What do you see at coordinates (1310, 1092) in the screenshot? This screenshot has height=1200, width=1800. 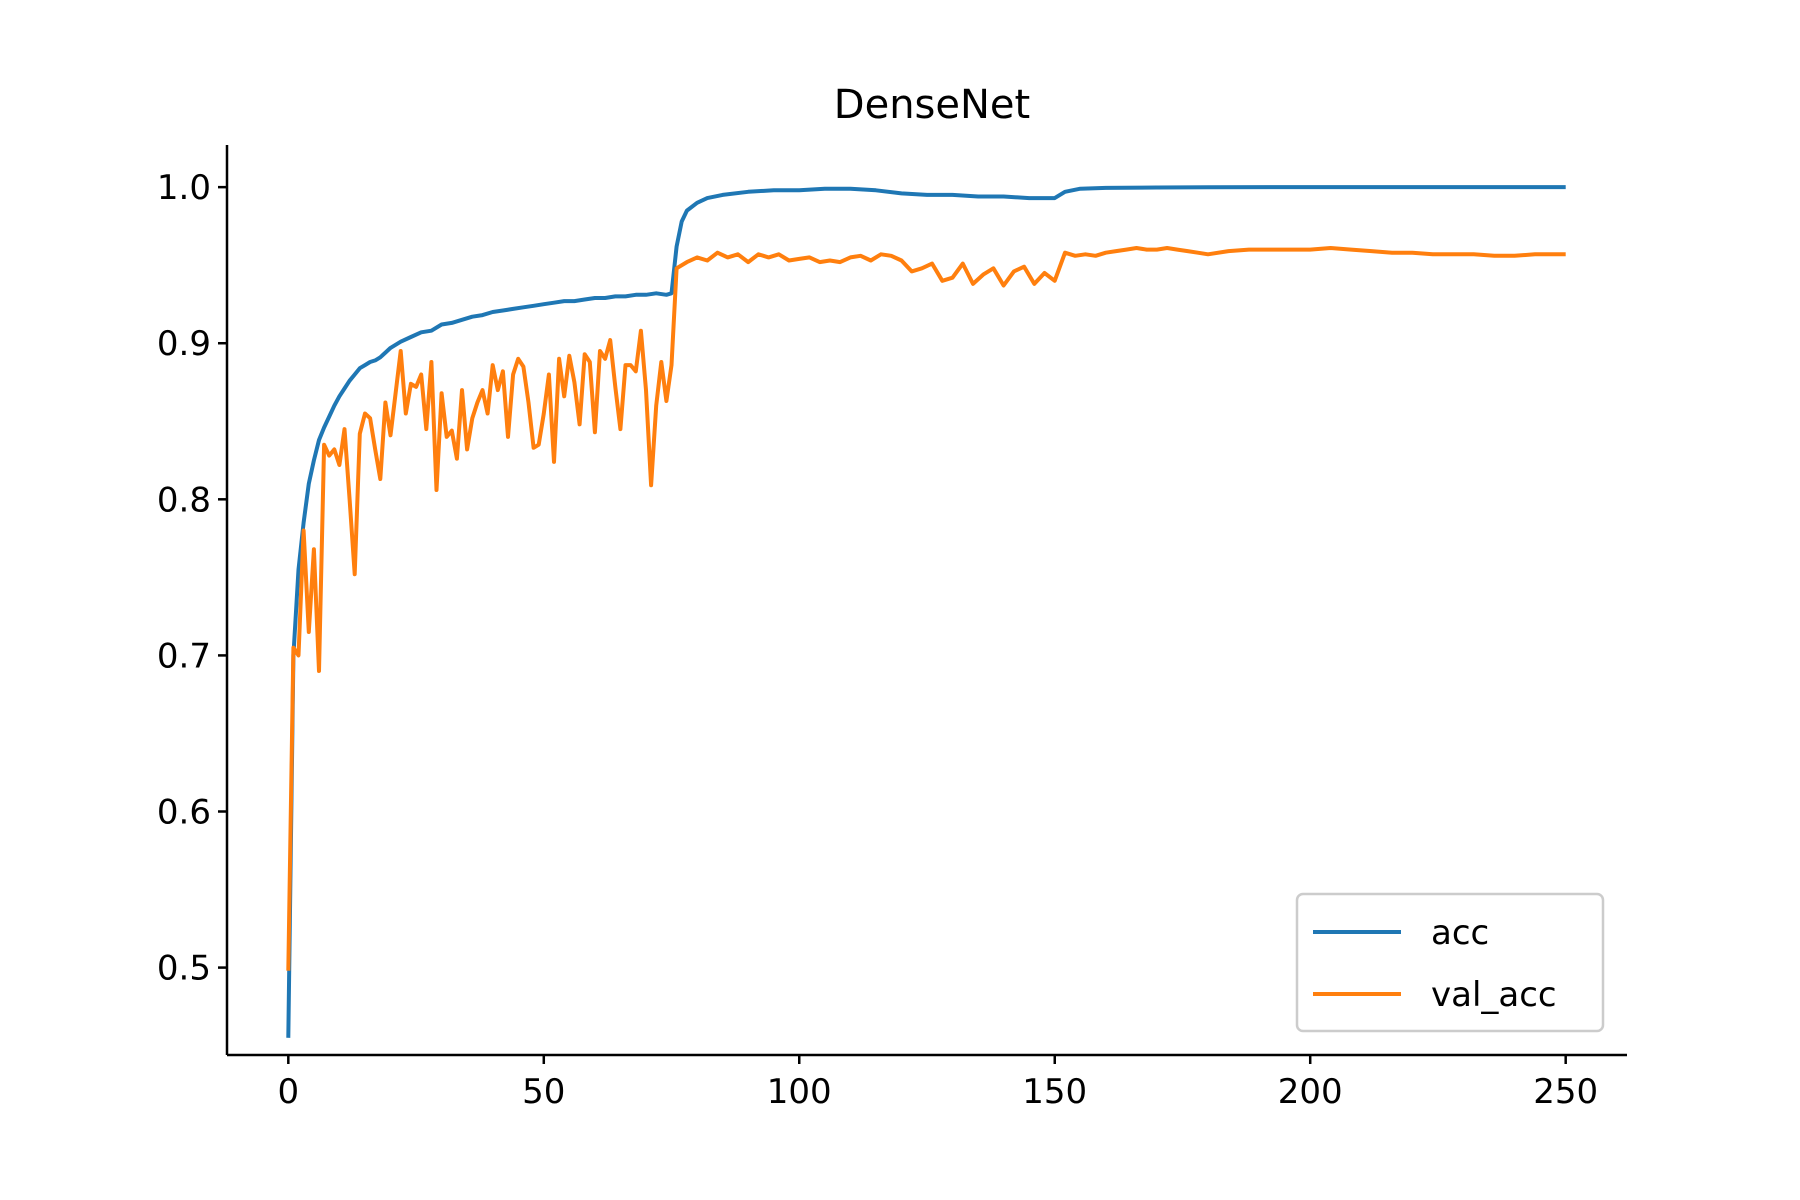 I see `x-tick-label: 200` at bounding box center [1310, 1092].